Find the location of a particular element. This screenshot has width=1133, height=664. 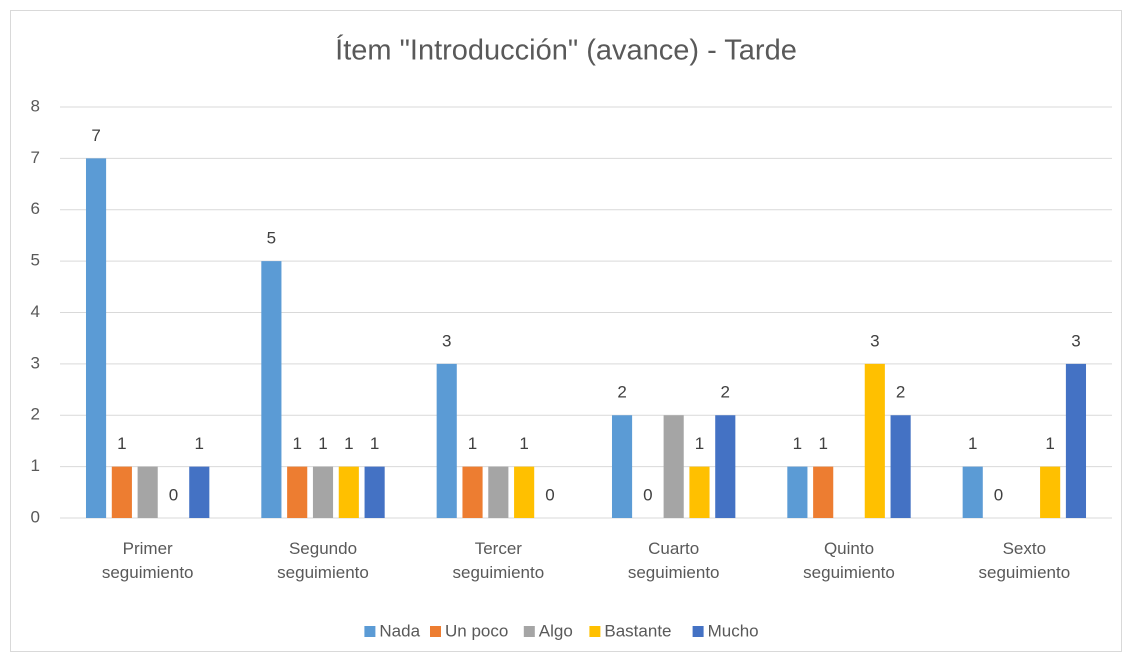

y-tick-label: 2 is located at coordinates (35, 414).